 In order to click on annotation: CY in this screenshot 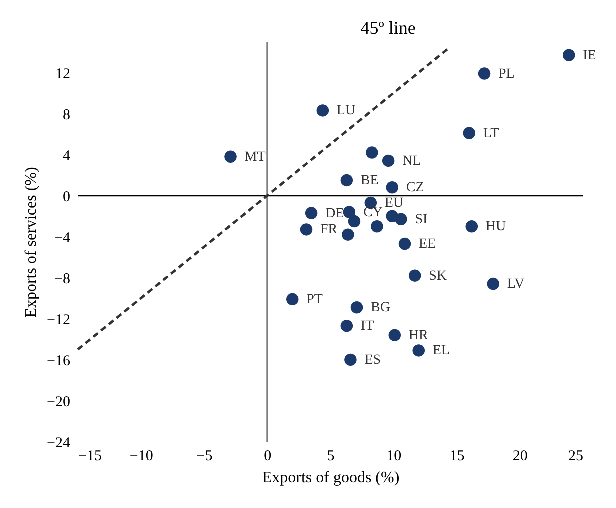, I will do `click(373, 212)`.